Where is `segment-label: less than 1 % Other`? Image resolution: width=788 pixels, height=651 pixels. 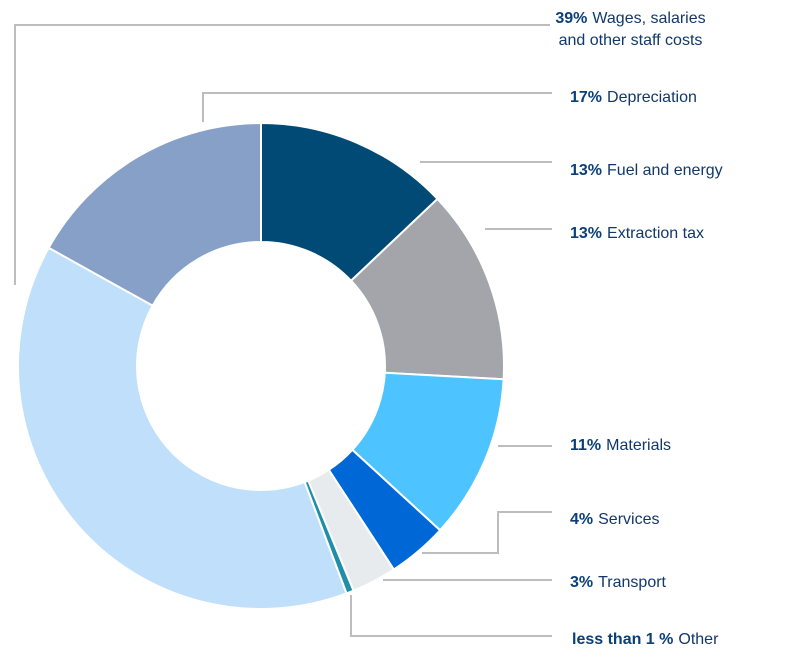
segment-label: less than 1 % Other is located at coordinates (645, 640).